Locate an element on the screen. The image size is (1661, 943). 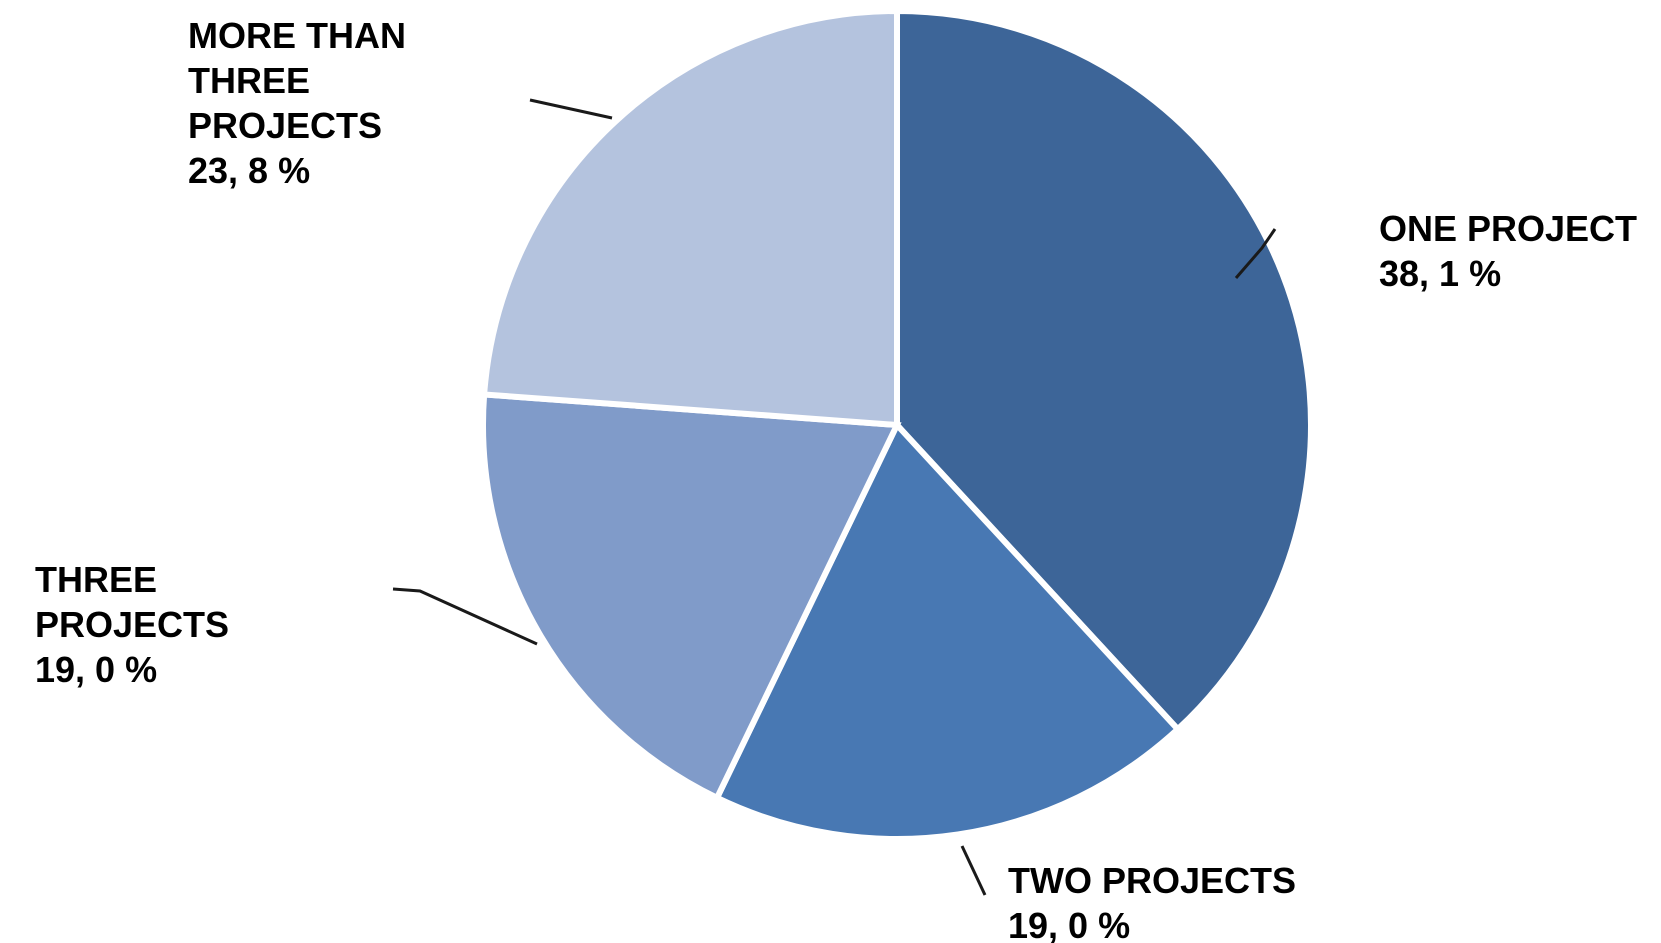
slice-label-line: 38, 1 % is located at coordinates (1440, 273).